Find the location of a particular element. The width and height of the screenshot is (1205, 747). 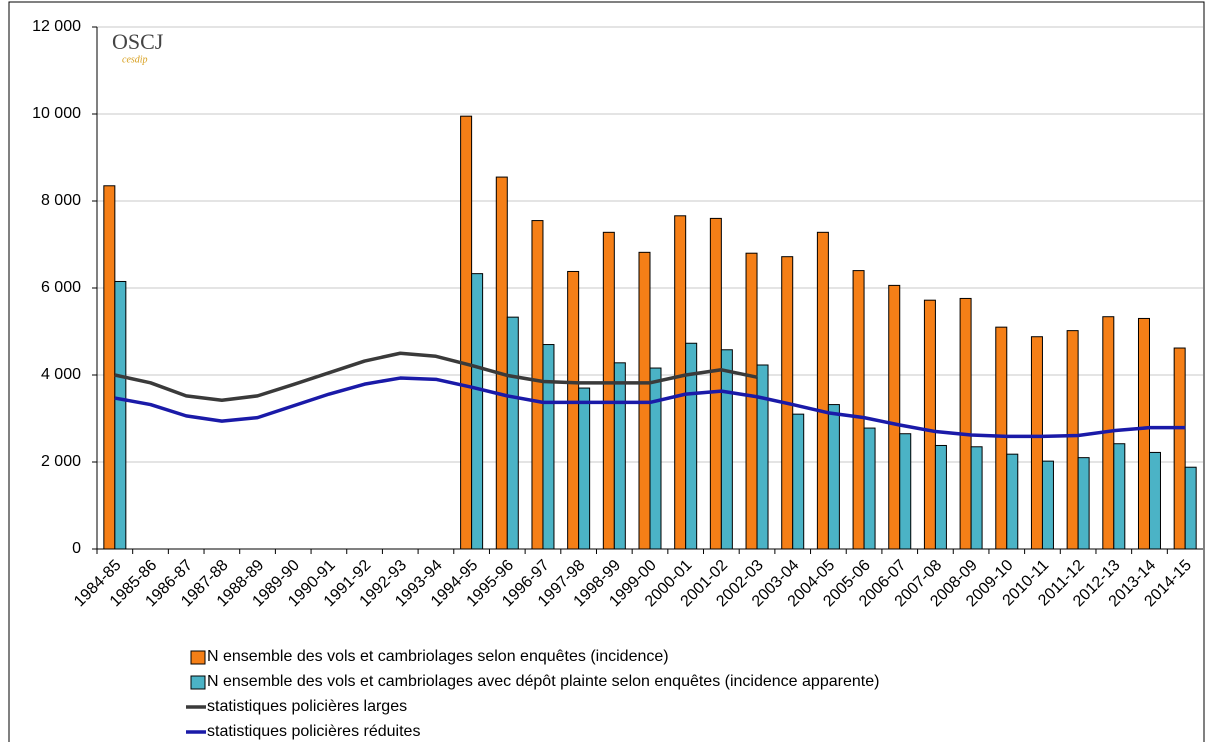

logo-sub: cesdip is located at coordinates (135, 59).